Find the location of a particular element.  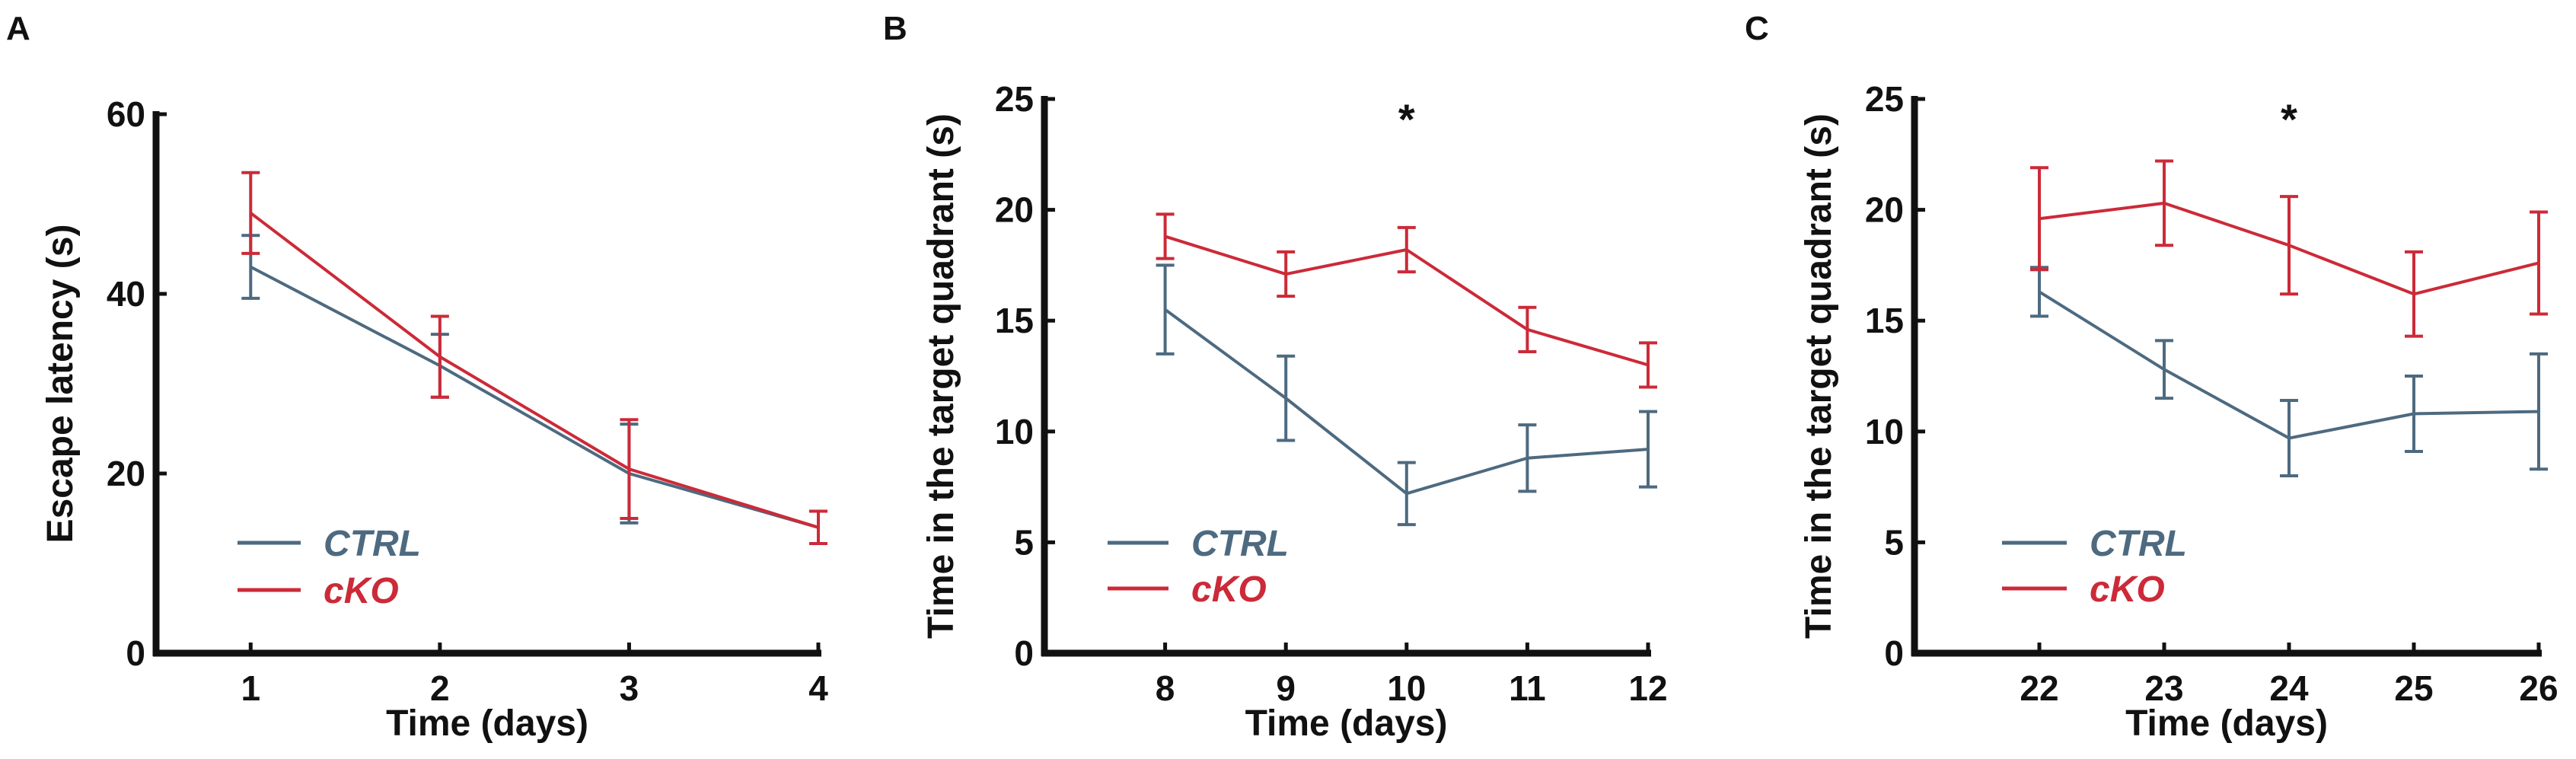

x-tick-label: 24 is located at coordinates (2289, 688).